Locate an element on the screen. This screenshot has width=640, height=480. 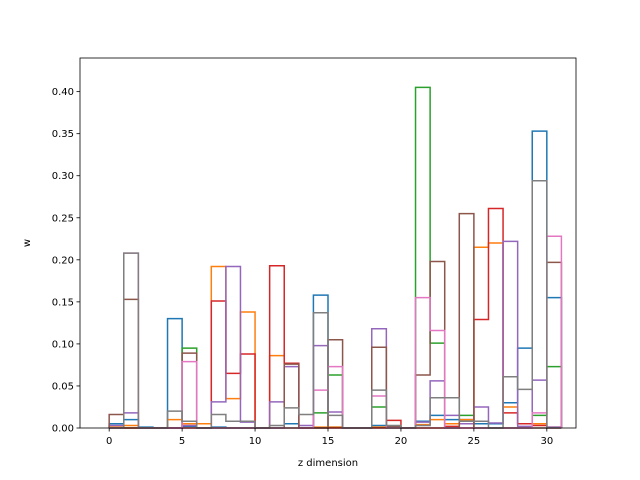
x-tick-label: 0 is located at coordinates (109, 441).